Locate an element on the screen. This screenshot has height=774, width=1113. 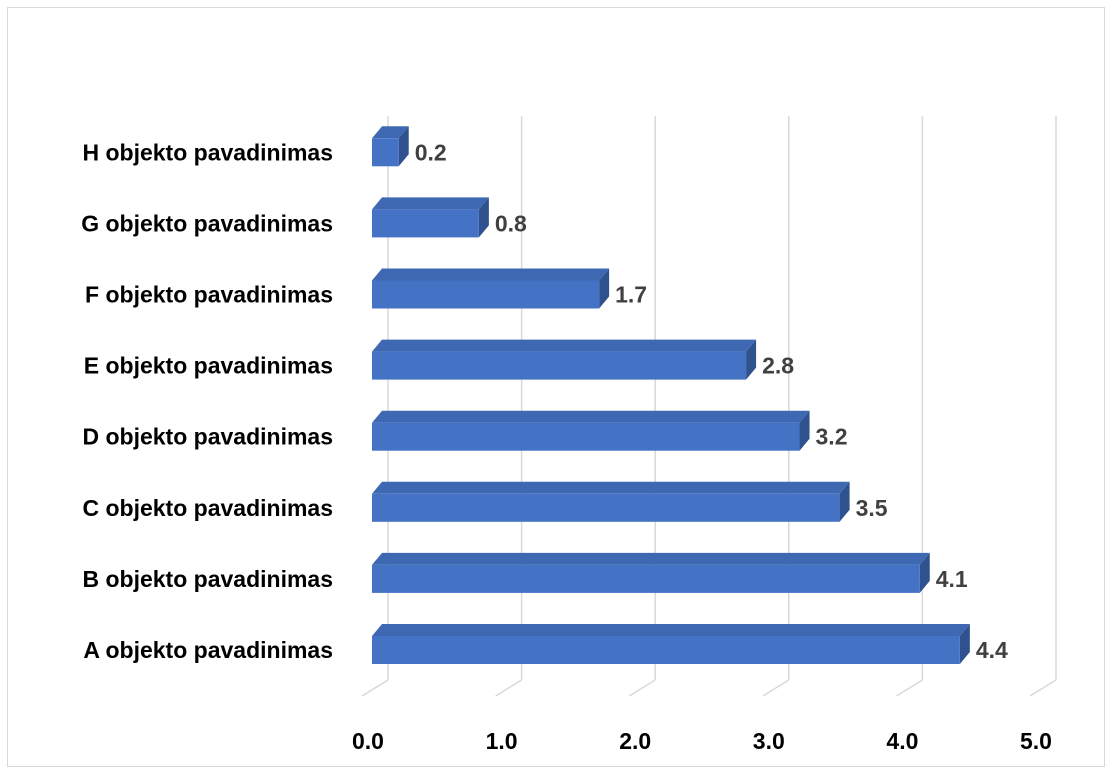
category-label: A objekto pavadinimas is located at coordinates (208, 650).